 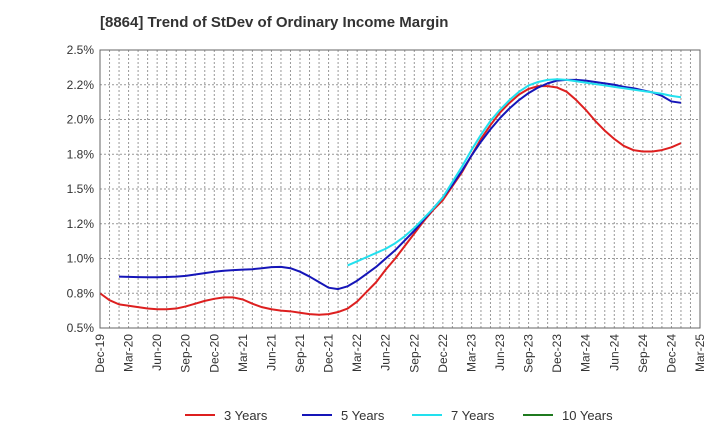 I want to click on x-tick-label: Jun-23, so click(x=500, y=352).